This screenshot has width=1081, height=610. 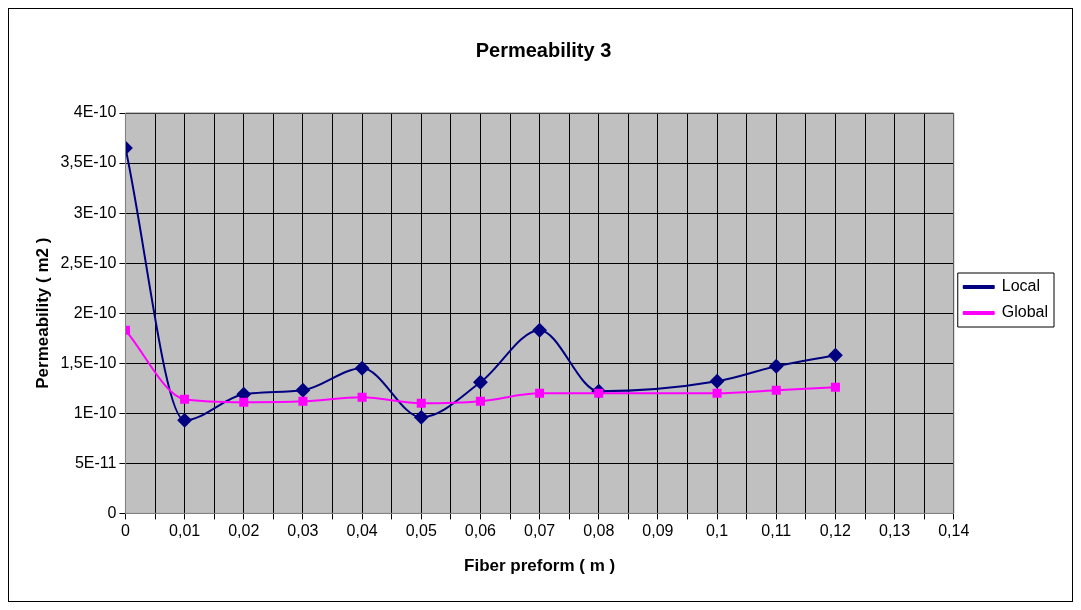 I want to click on y-tick-label: 2E-10, so click(x=95, y=312).